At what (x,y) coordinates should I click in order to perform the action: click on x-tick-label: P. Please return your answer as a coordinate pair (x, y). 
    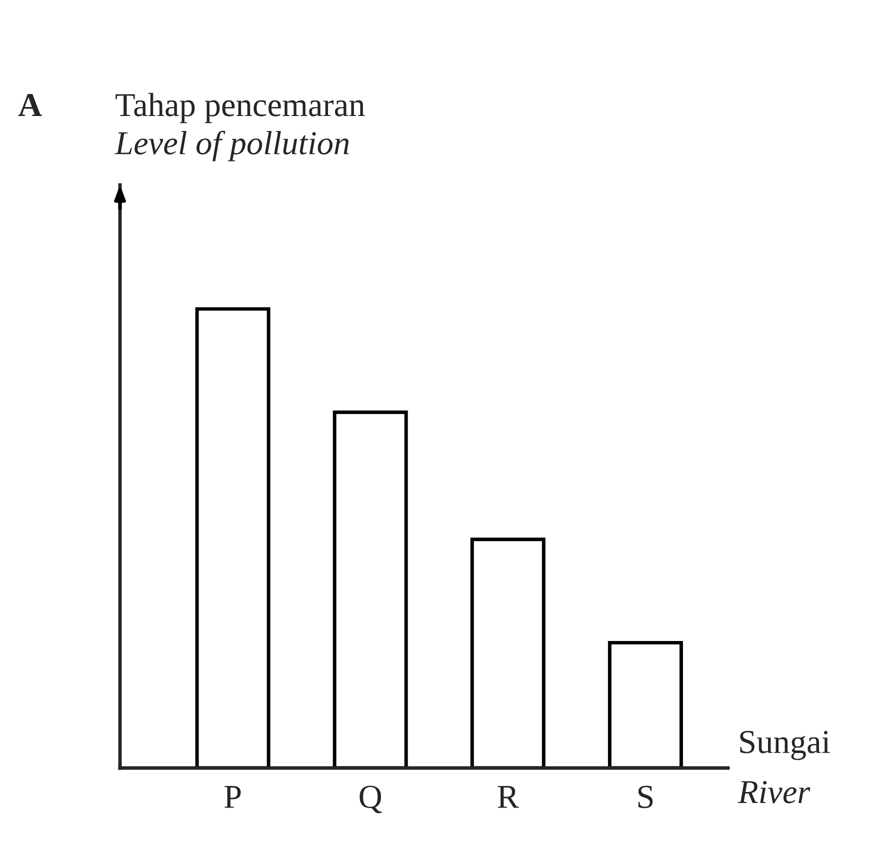
    Looking at the image, I should click on (232, 797).